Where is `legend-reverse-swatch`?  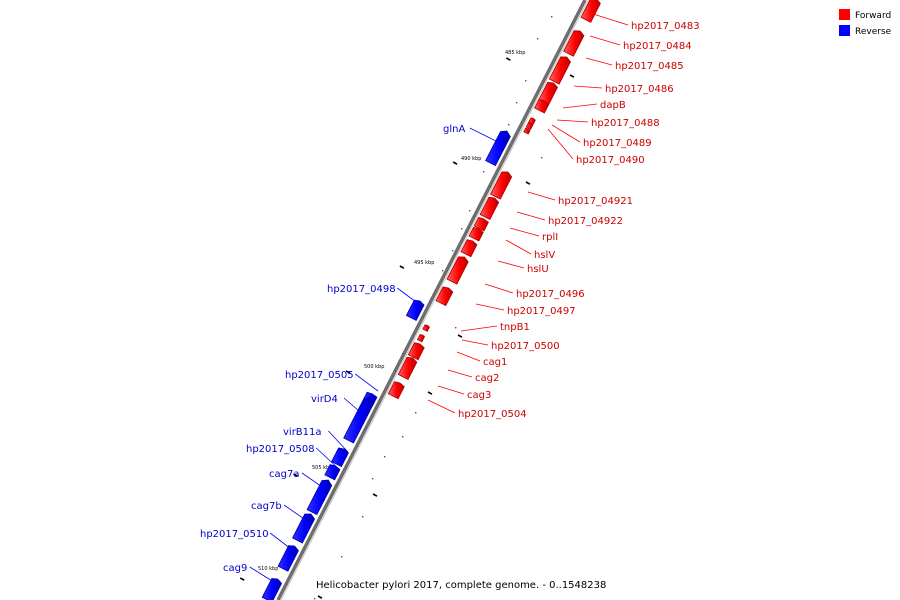 legend-reverse-swatch is located at coordinates (844, 30).